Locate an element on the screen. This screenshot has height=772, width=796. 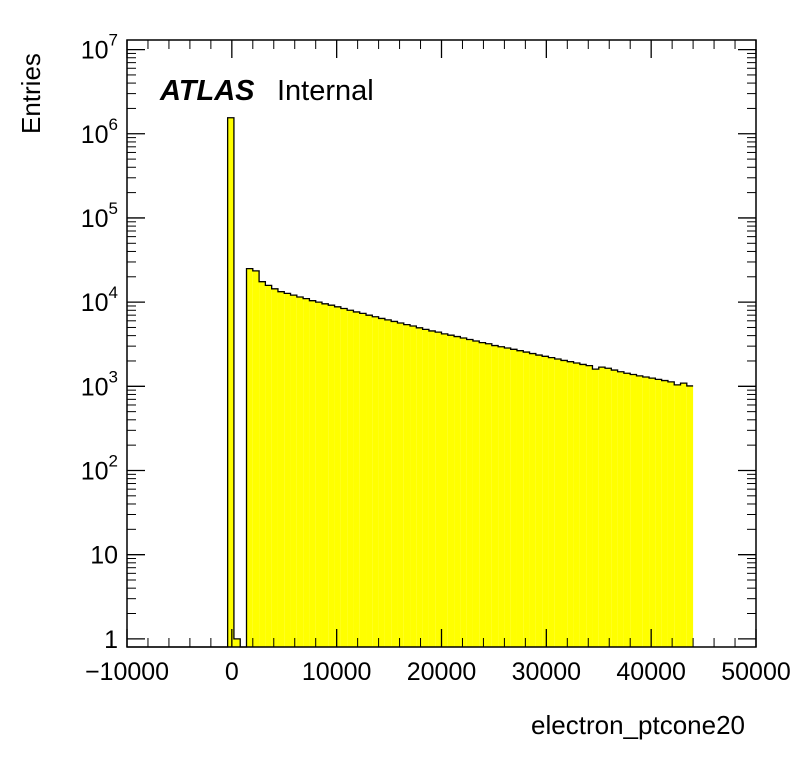
y-tick-label: 10 is located at coordinates (104, 556).